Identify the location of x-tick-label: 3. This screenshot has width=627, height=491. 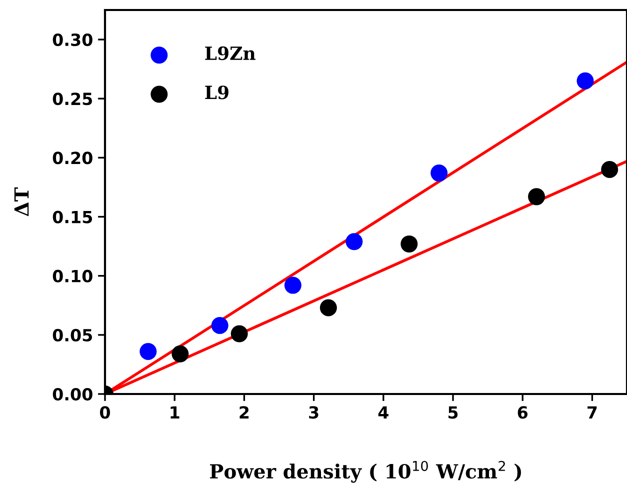
(313, 412).